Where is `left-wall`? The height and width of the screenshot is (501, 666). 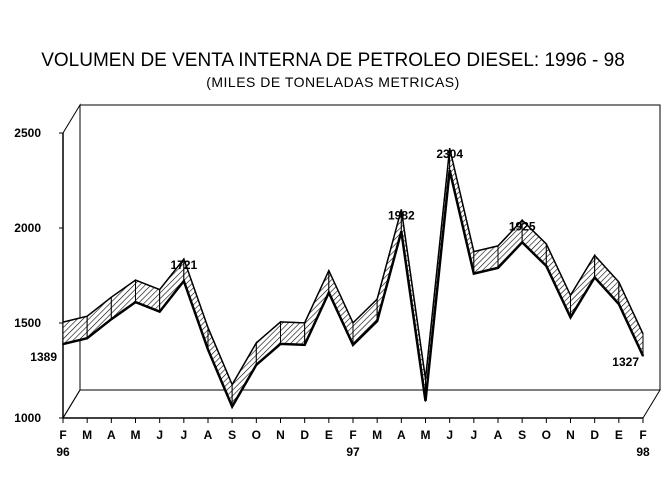
left-wall is located at coordinates (71, 261).